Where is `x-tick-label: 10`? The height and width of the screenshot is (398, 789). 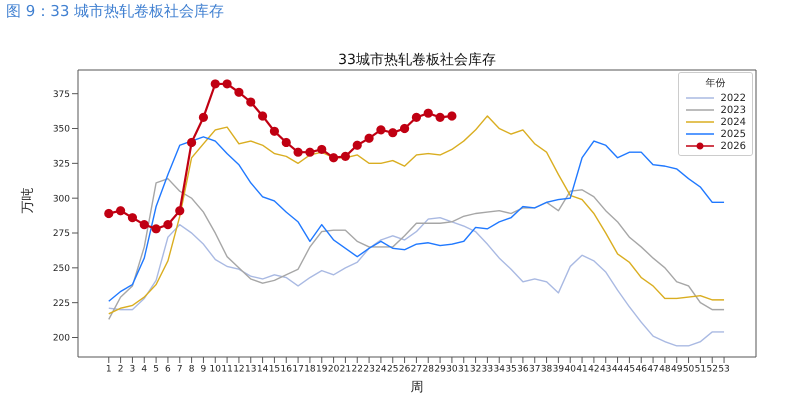
x-tick-label: 10 is located at coordinates (216, 369).